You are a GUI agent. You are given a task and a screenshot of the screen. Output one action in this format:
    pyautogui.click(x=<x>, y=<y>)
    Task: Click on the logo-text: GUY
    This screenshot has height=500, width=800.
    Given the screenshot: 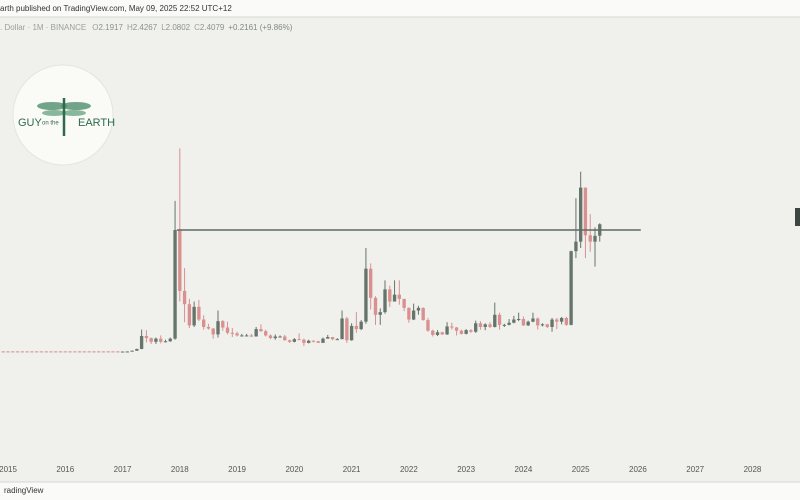 What is the action you would take?
    pyautogui.click(x=30, y=123)
    